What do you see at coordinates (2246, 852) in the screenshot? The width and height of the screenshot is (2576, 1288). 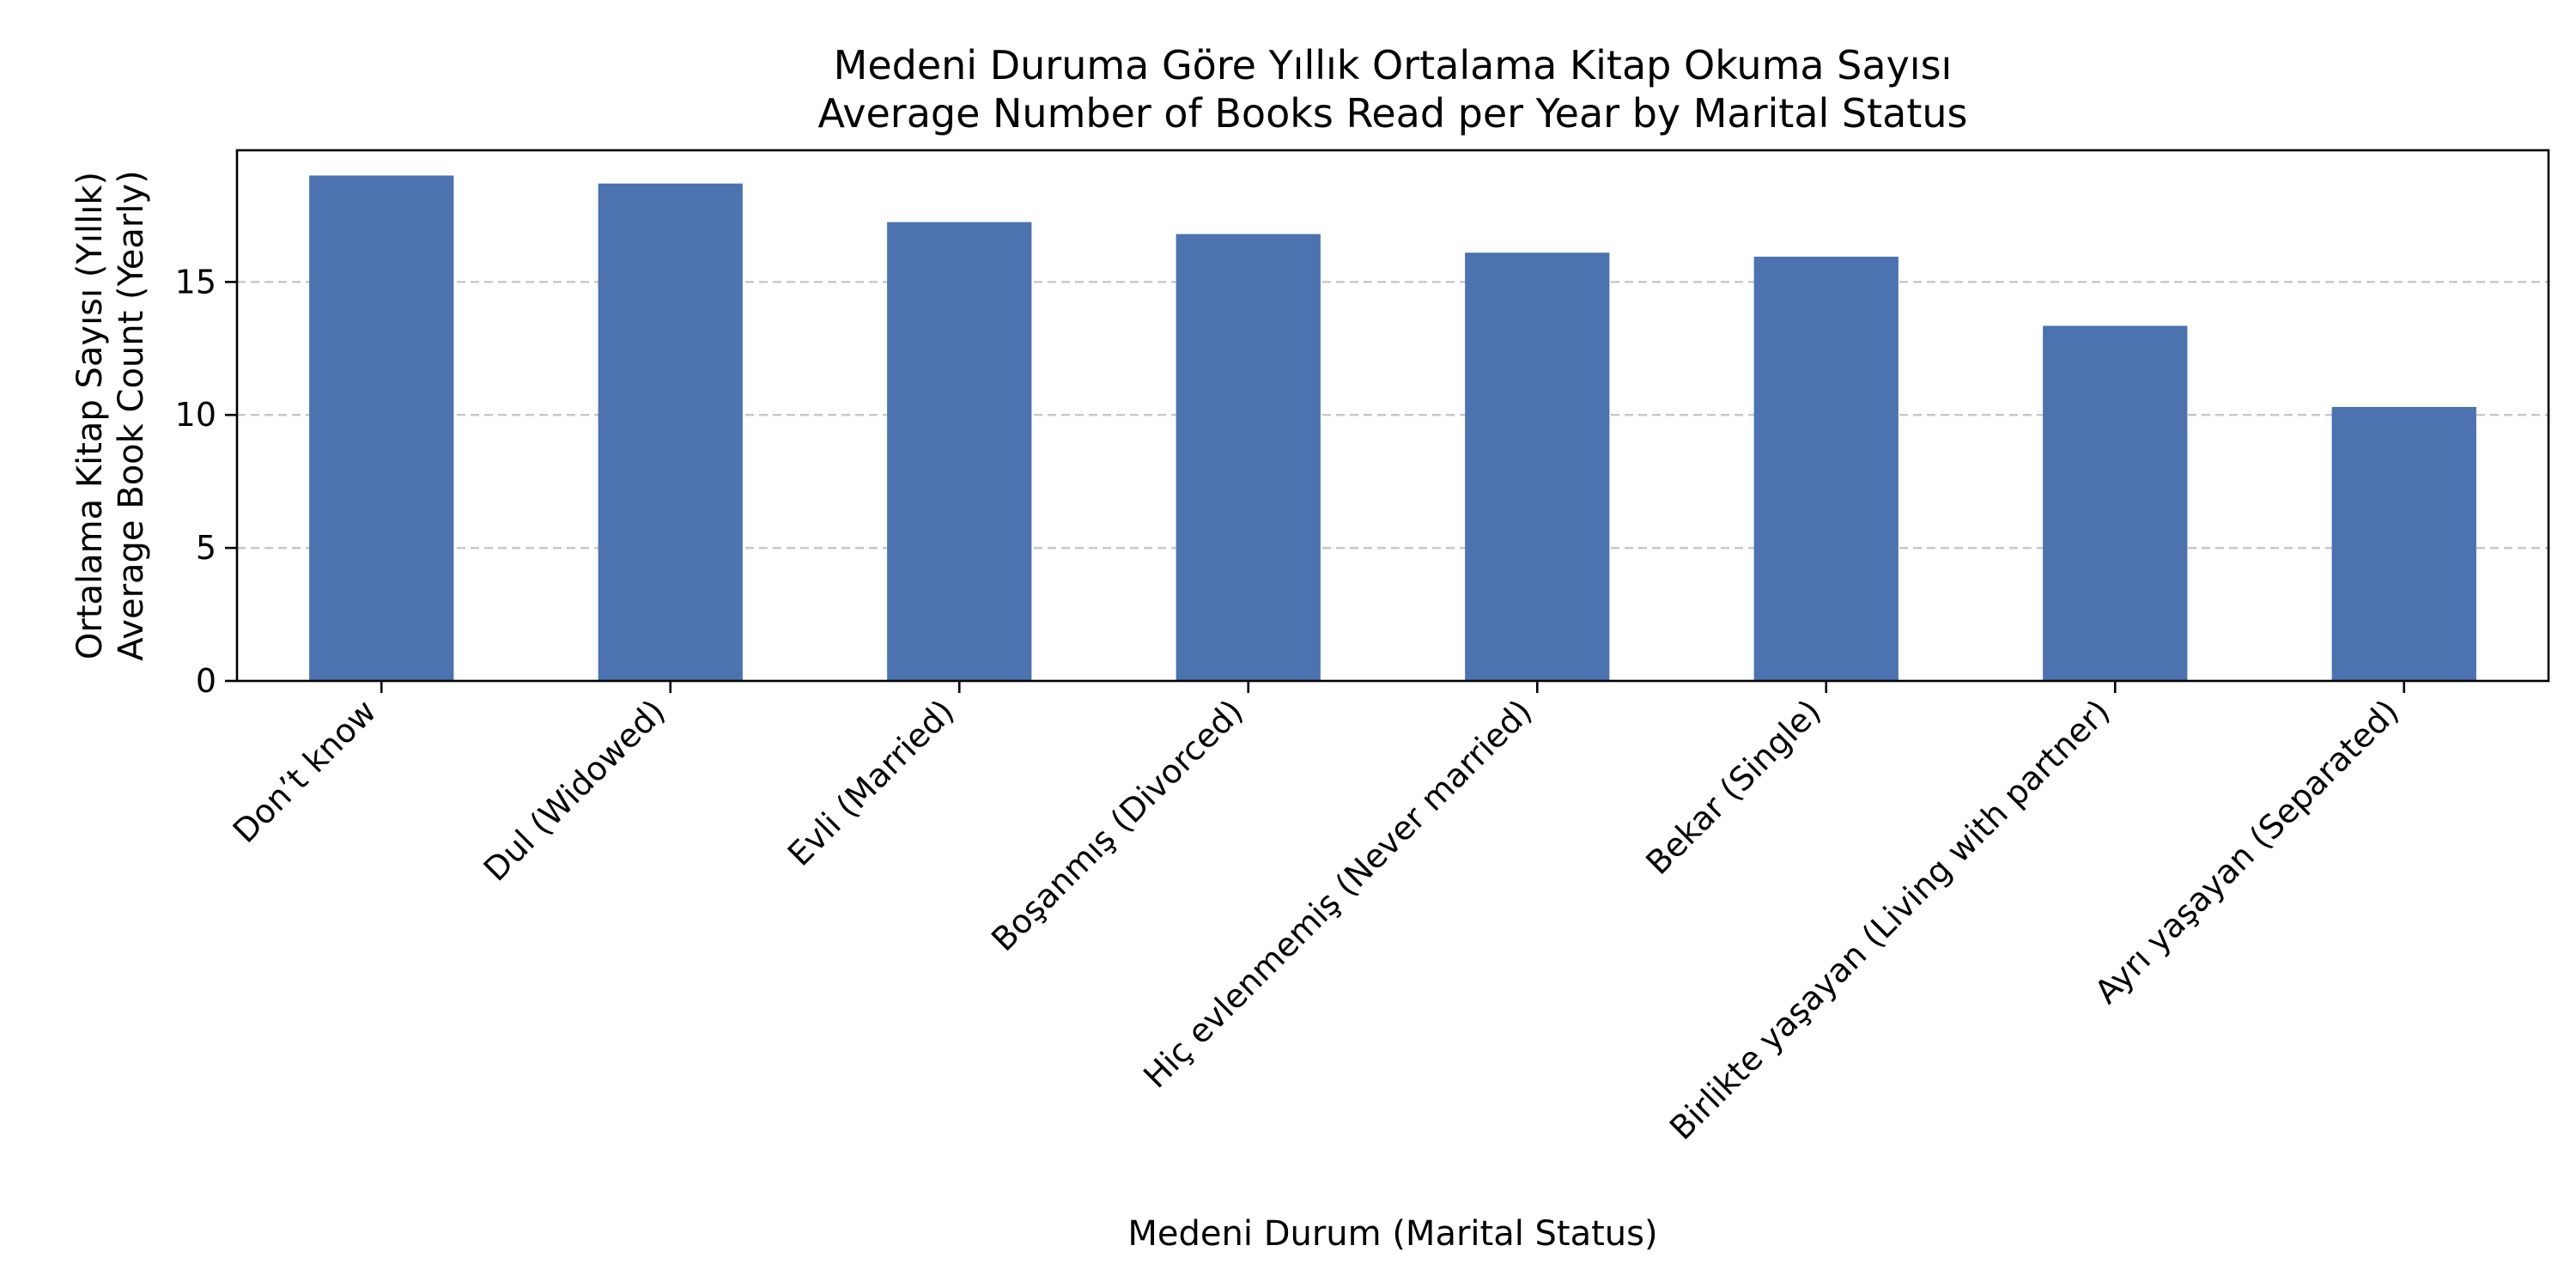 I see `x-tick-label: Ayrı yaşayan (Separated)` at bounding box center [2246, 852].